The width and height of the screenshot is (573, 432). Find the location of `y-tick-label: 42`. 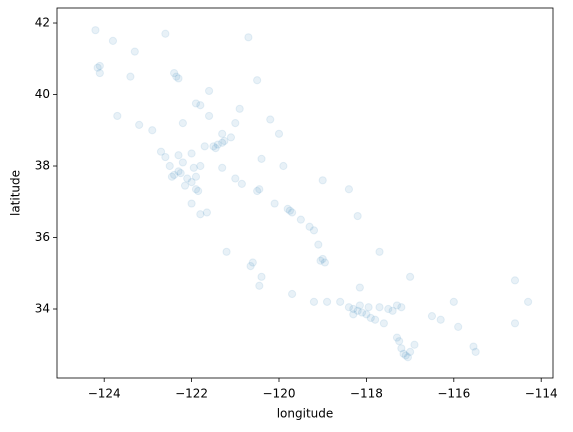

y-tick-label: 42 is located at coordinates (42, 23).